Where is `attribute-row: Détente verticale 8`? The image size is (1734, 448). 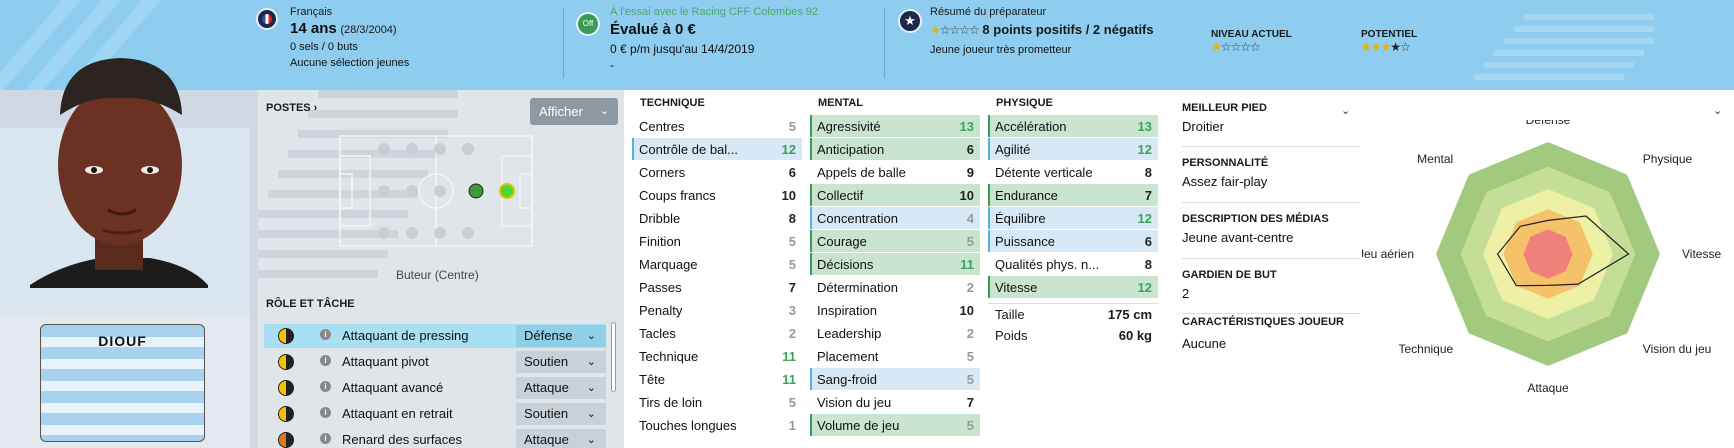
attribute-row: Détente verticale 8 is located at coordinates (1073, 172).